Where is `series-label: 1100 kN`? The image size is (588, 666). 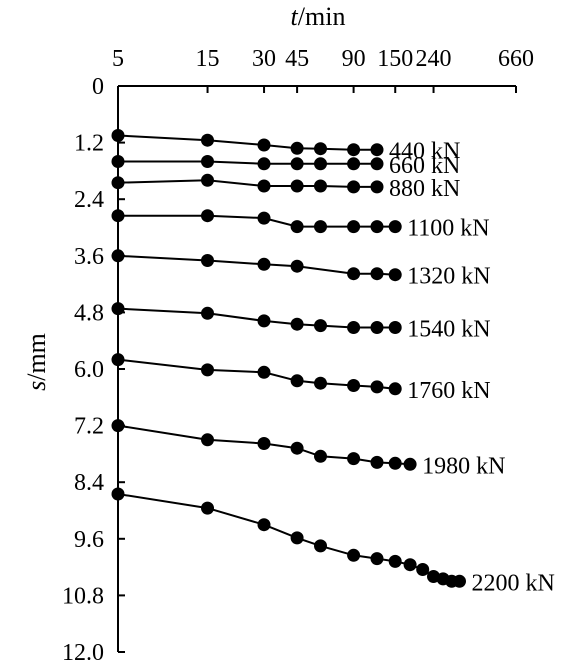 series-label: 1100 kN is located at coordinates (448, 229).